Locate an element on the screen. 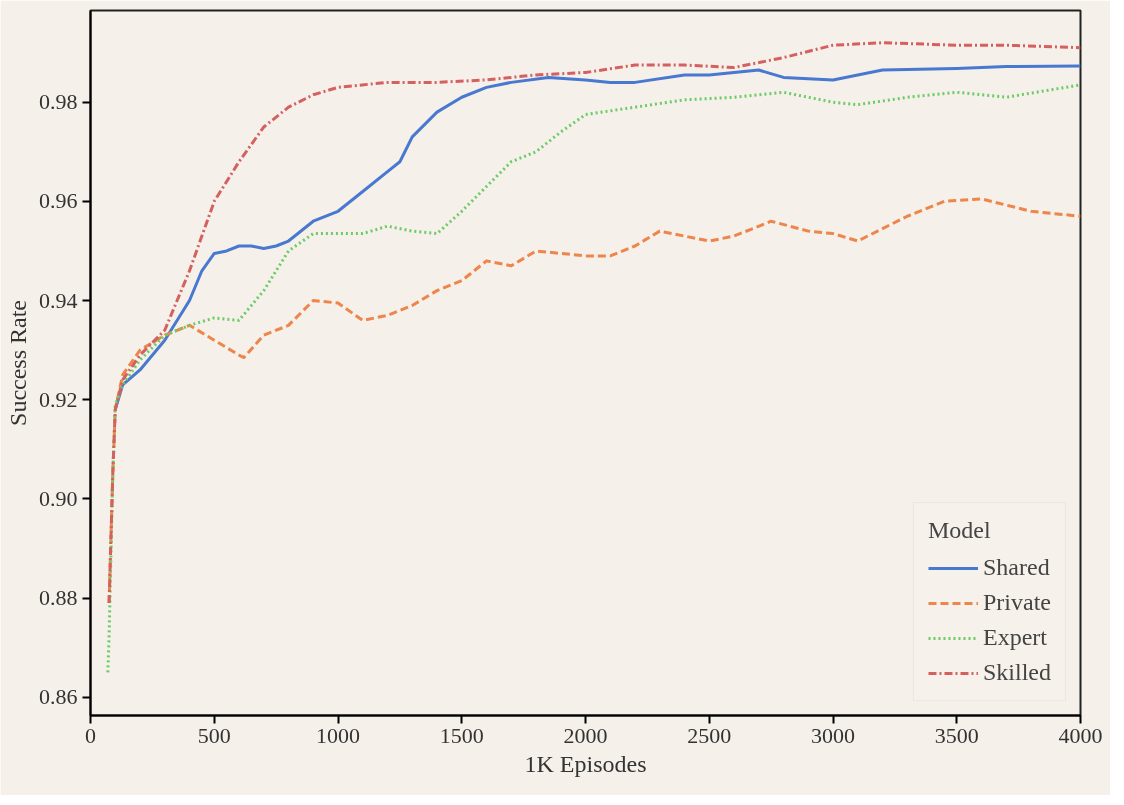  x-tick-label: 3000 is located at coordinates (833, 735).